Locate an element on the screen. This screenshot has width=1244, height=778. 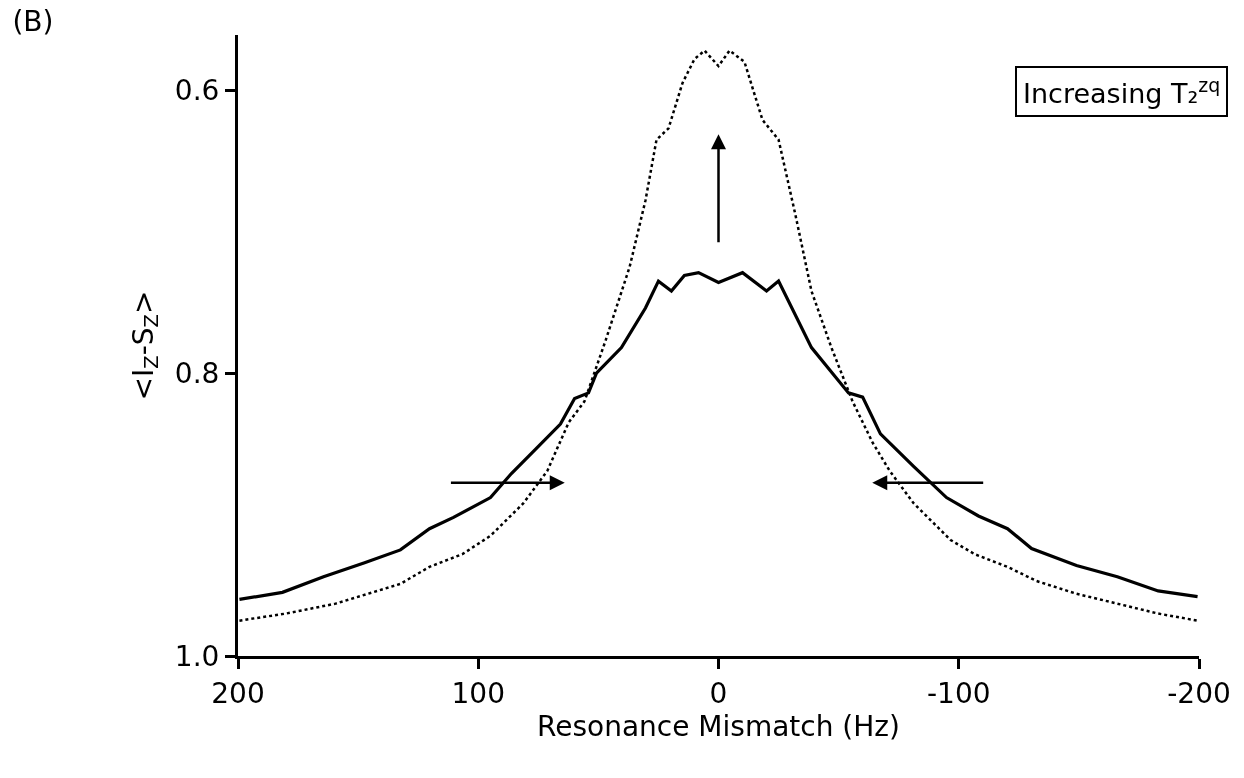
x-axis-title: Resonance Mismatch (Hz) is located at coordinates (718, 726).